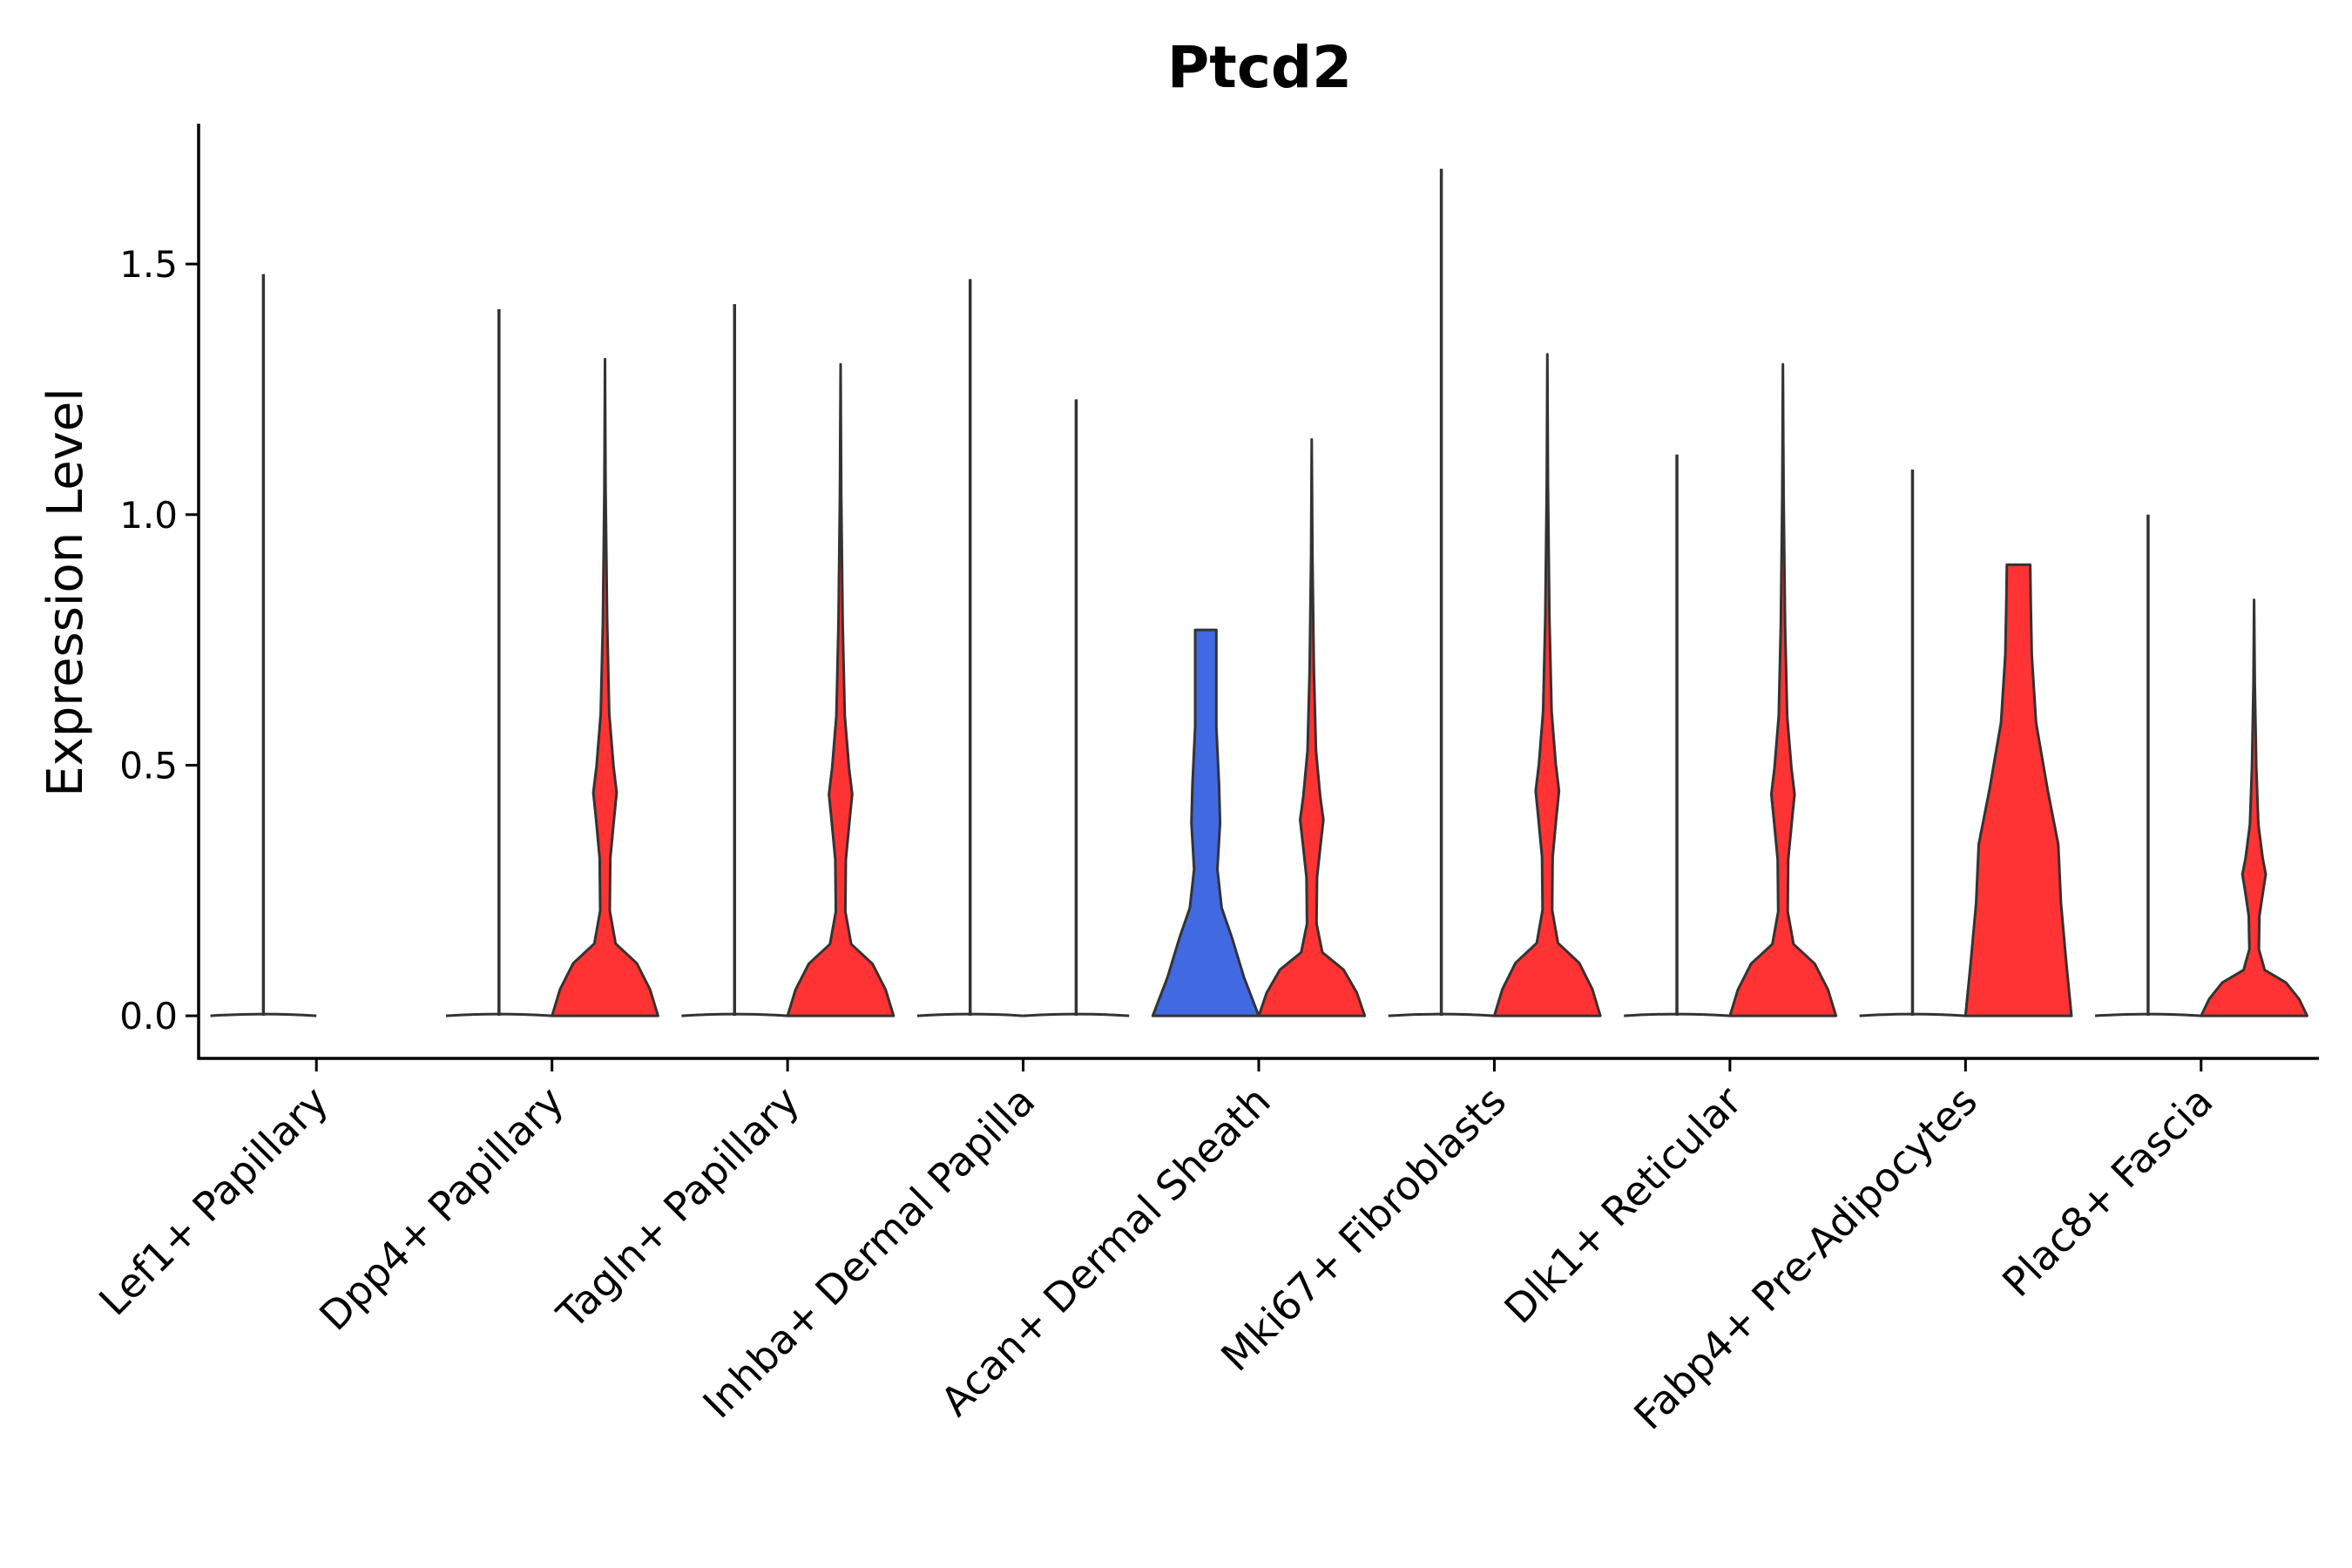 This screenshot has height=1568, width=2352. Describe the element at coordinates (677, 1208) in the screenshot. I see `x-tick-label: Tagln+ Papillary` at that location.